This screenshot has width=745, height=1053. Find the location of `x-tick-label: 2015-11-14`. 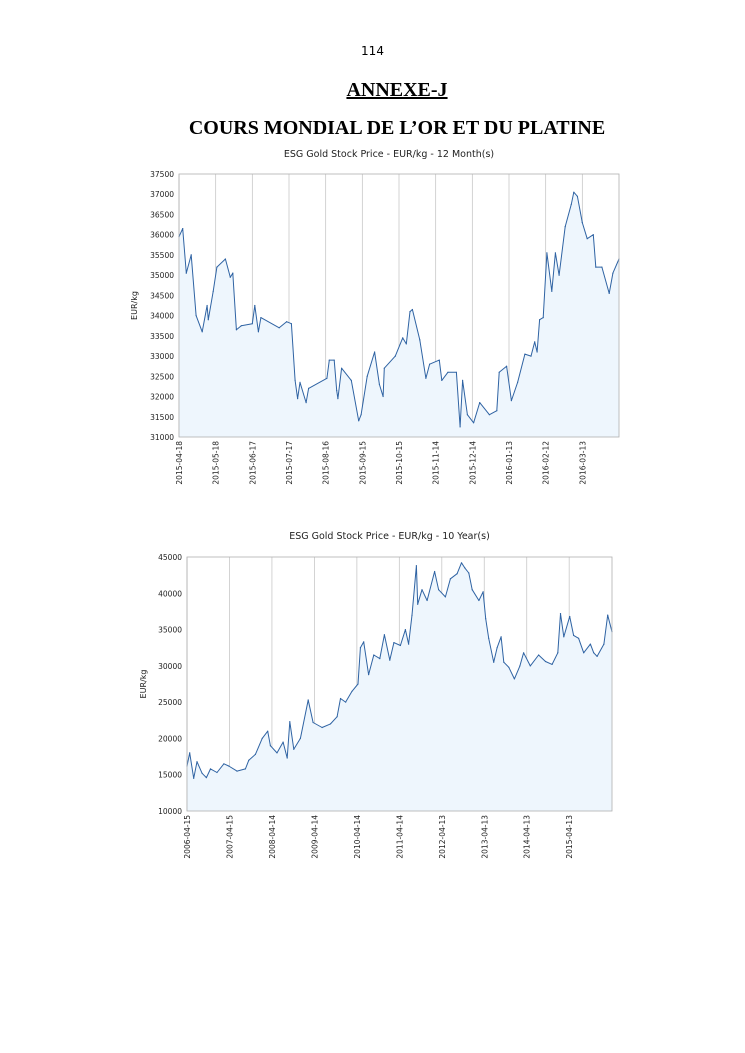

x-tick-label: 2015-11-14 is located at coordinates (436, 463).